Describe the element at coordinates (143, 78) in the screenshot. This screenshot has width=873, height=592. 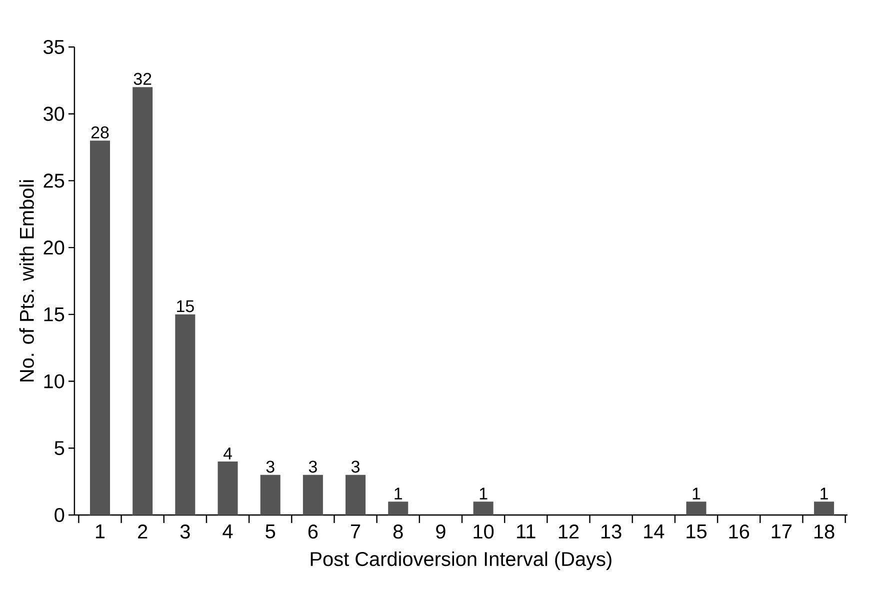
I see `data-label: 32` at that location.